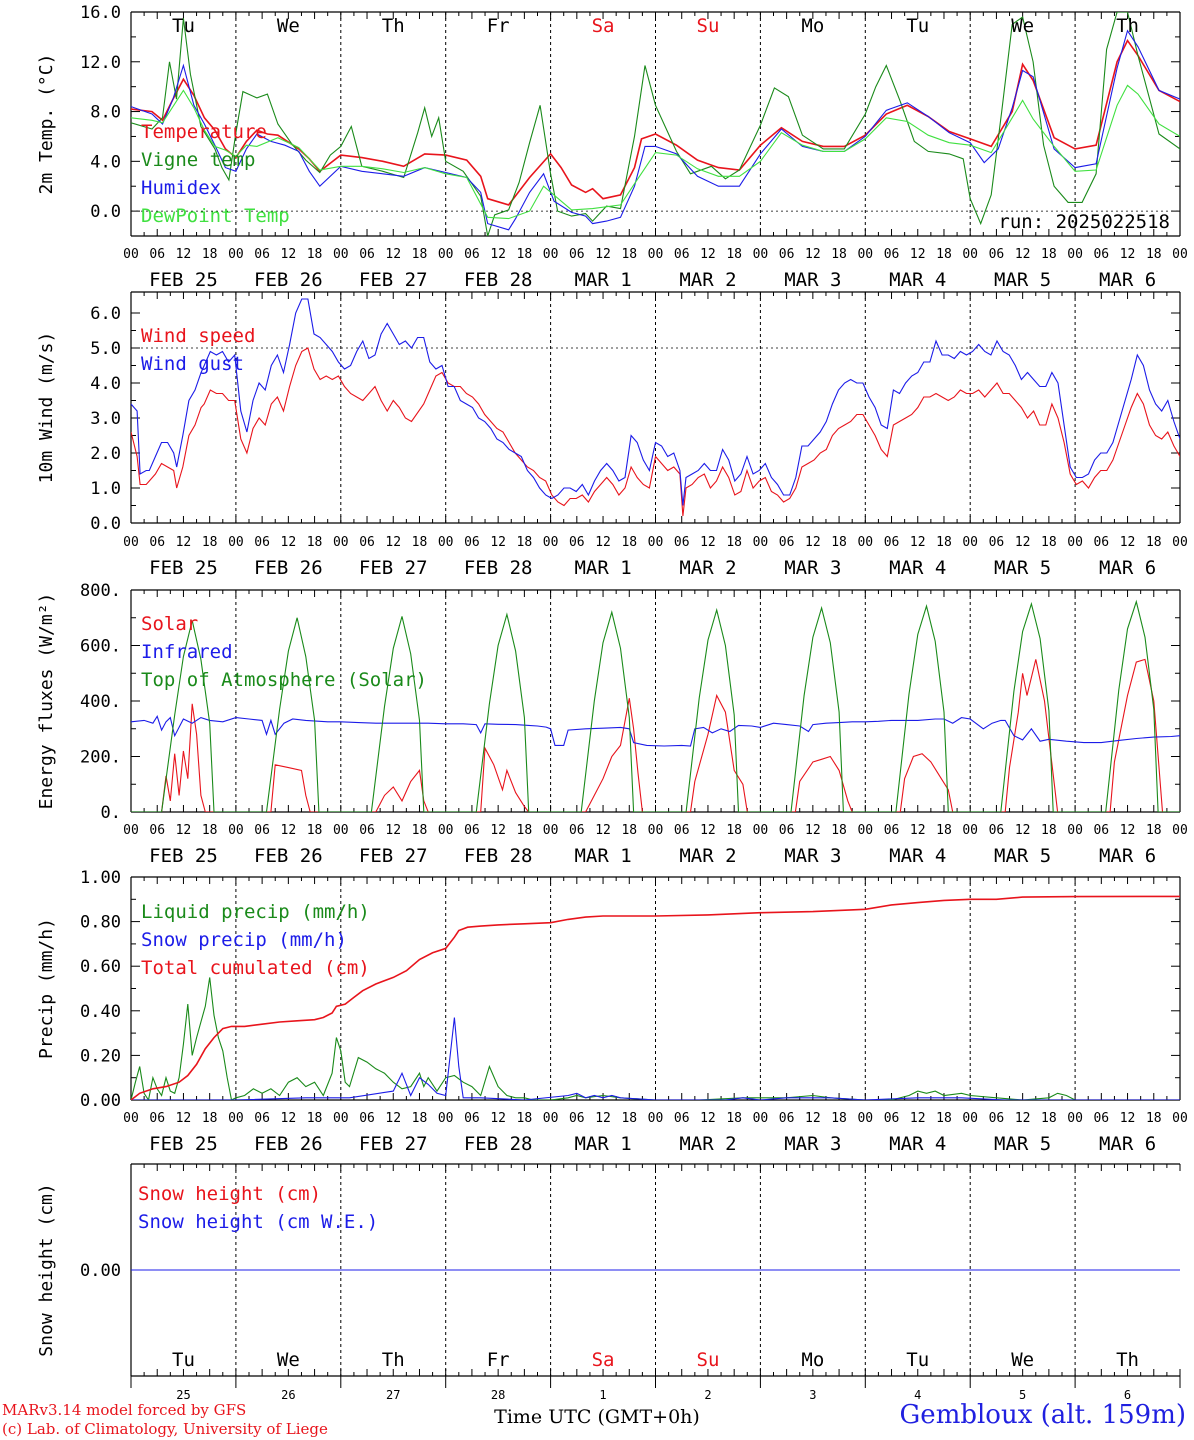  What do you see at coordinates (393, 280) in the screenshot?
I see `x-date-label: FEB 27` at bounding box center [393, 280].